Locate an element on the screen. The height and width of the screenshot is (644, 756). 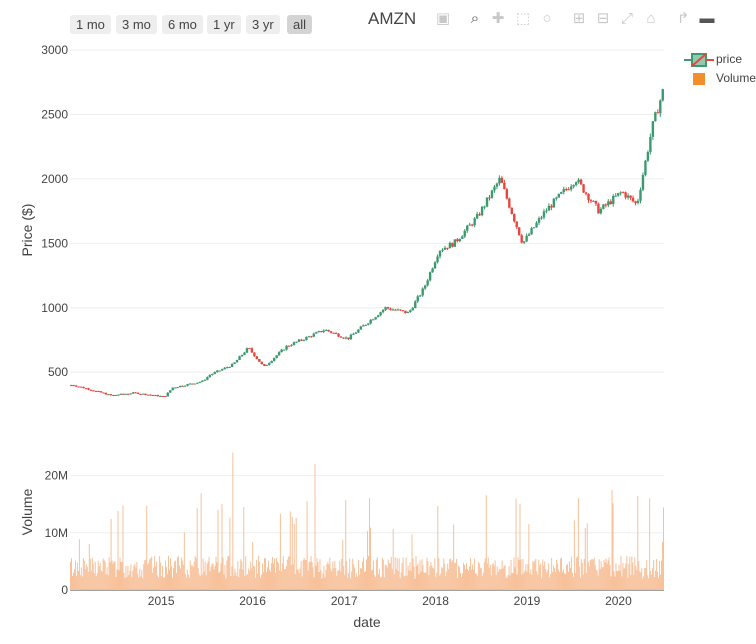
legend-item-volume: Volume is located at coordinates (718, 78).